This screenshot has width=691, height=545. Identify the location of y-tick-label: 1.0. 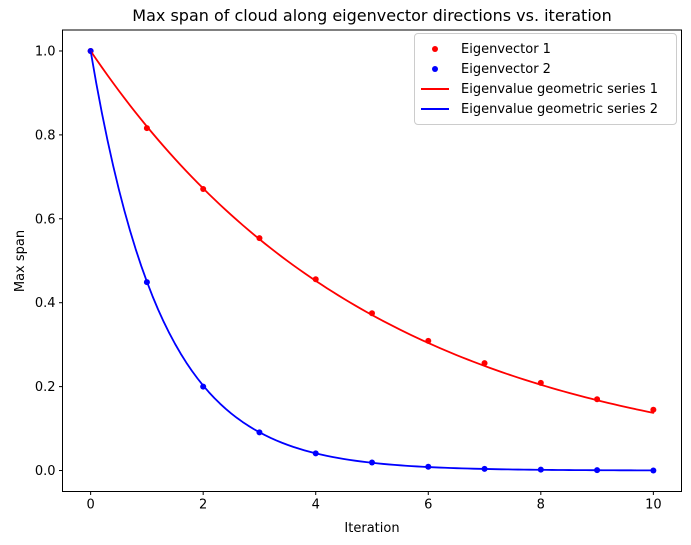
(45, 51).